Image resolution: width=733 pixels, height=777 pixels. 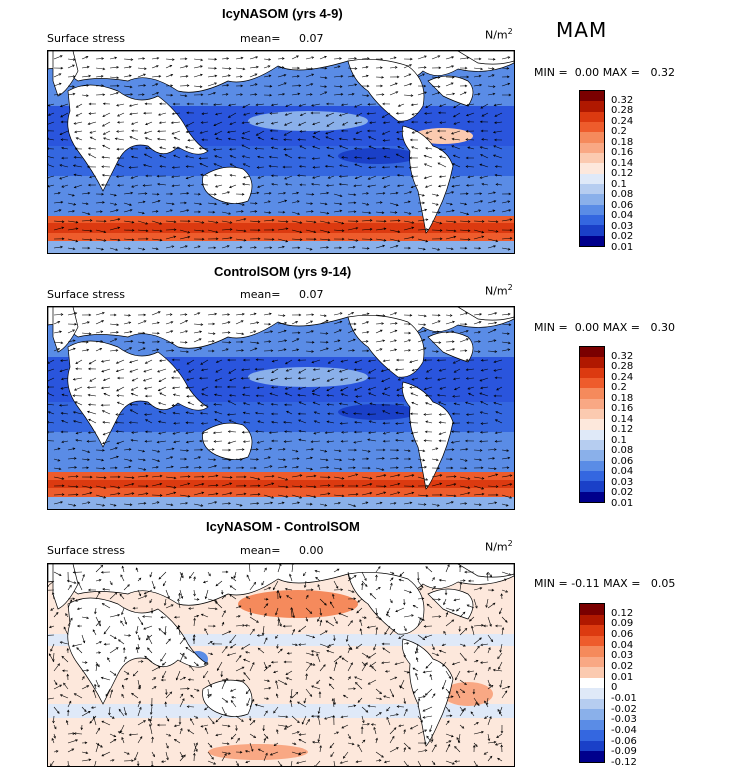 What do you see at coordinates (311, 550) in the screenshot?
I see `mean-value-3: 0.00` at bounding box center [311, 550].